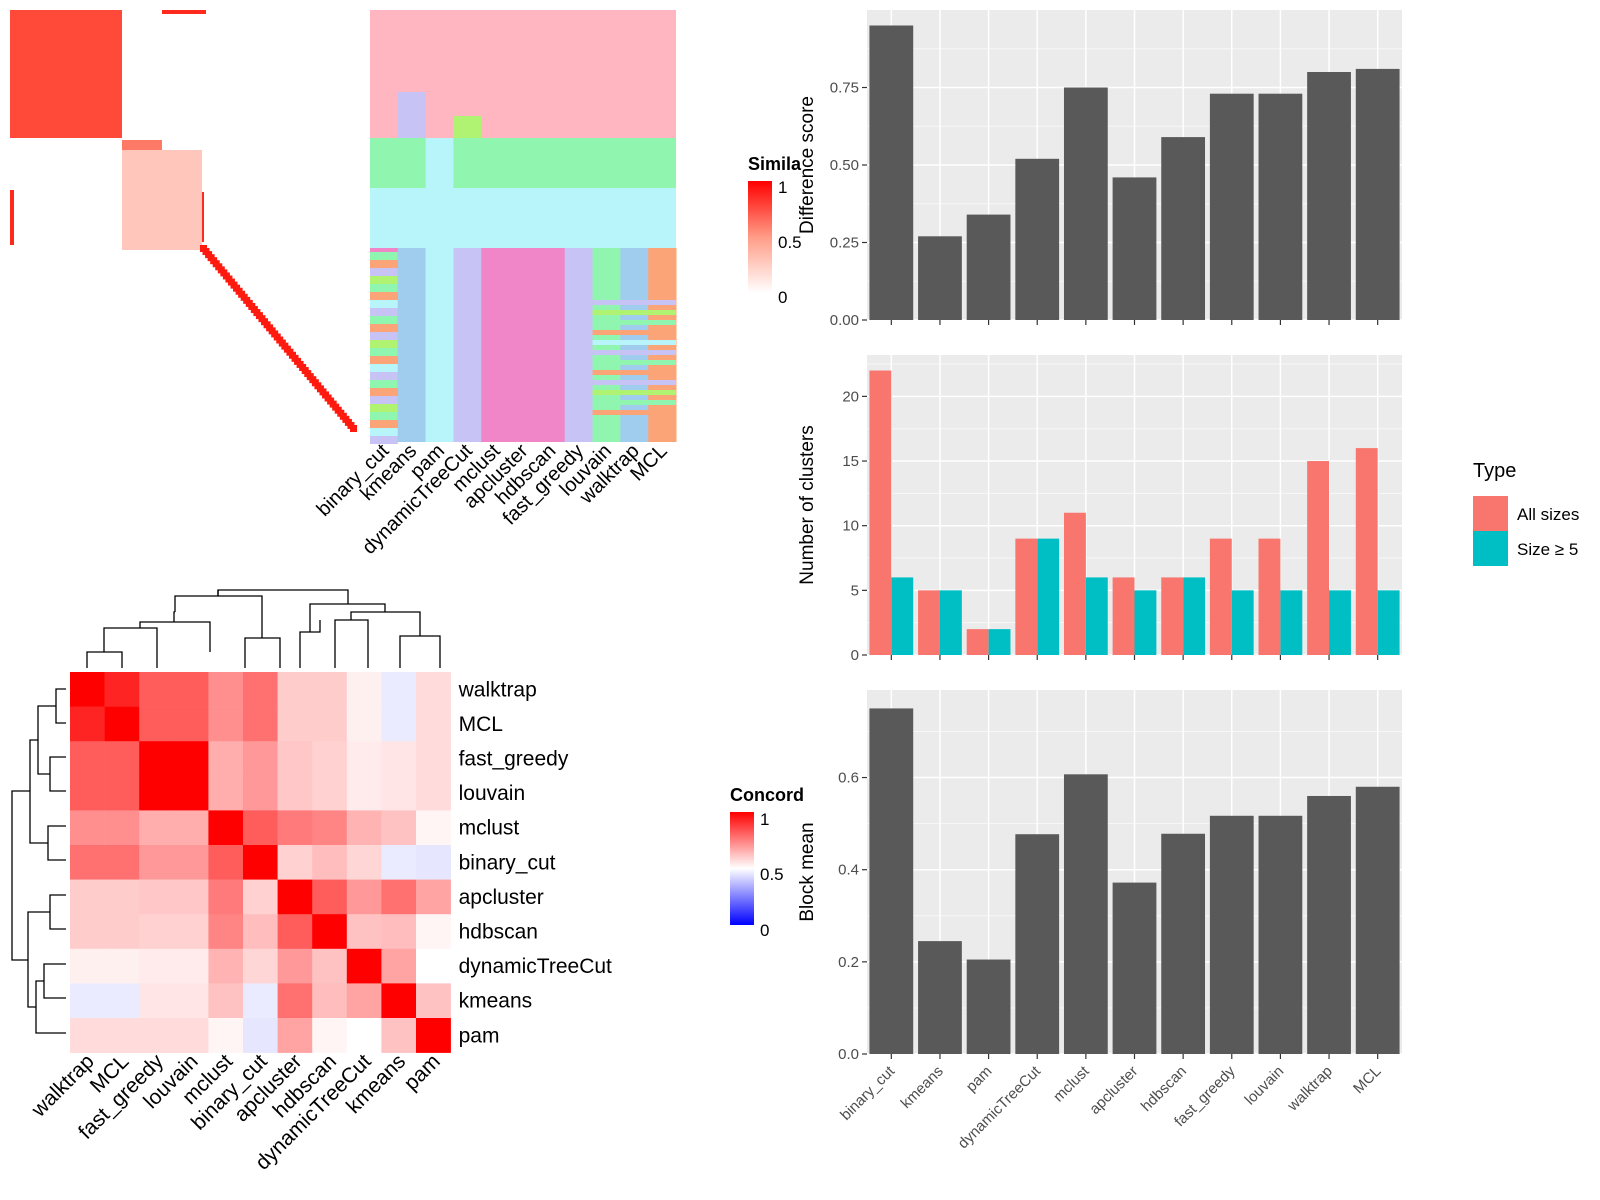 This screenshot has width=1600, height=1200. What do you see at coordinates (1548, 514) in the screenshot?
I see `type-legend-label-all-sizes: All sizes` at bounding box center [1548, 514].